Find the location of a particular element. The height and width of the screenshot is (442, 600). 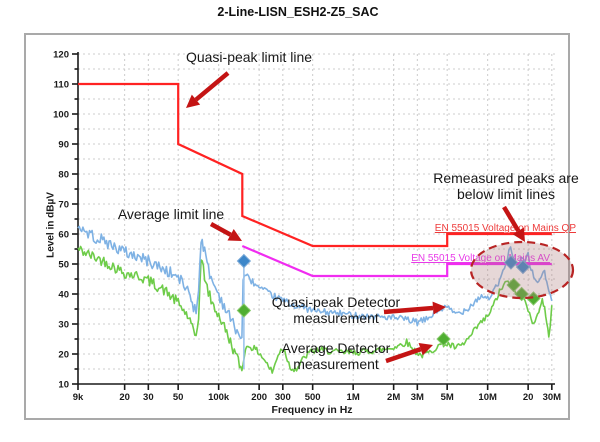

qp-meas-arrow is located at coordinates (414, 308).